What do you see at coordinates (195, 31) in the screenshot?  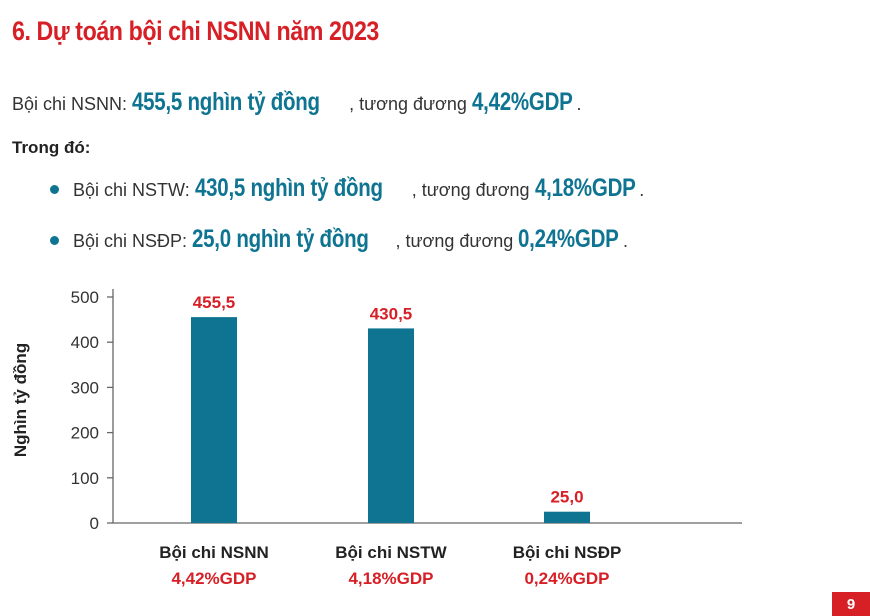 I see `page-title: 6. Dự toán bội chi NSNN năm 2023` at bounding box center [195, 31].